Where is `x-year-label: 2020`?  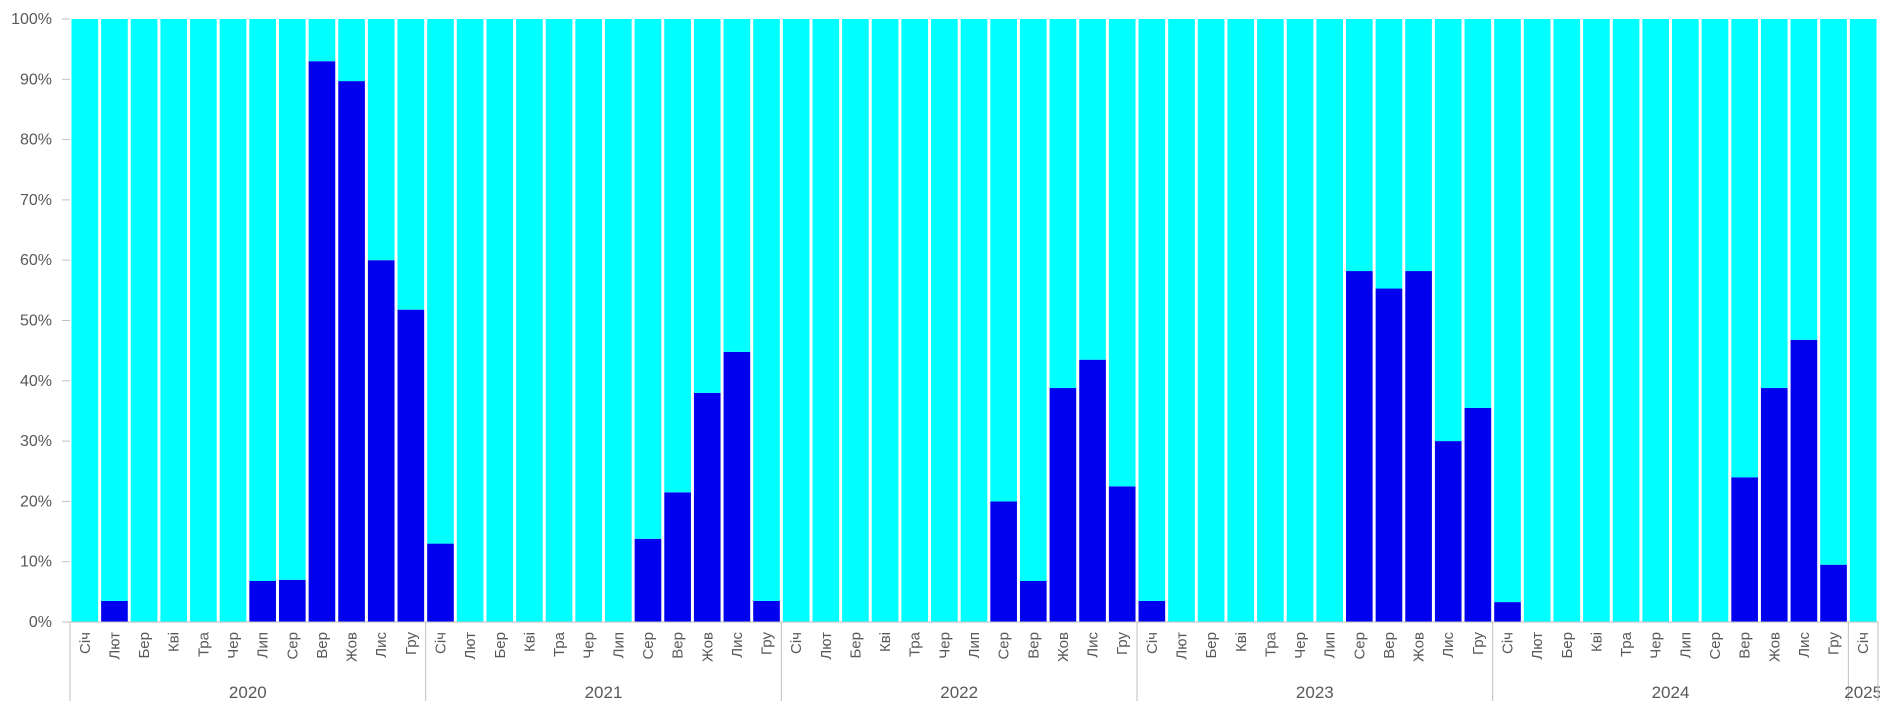 x-year-label: 2020 is located at coordinates (248, 692).